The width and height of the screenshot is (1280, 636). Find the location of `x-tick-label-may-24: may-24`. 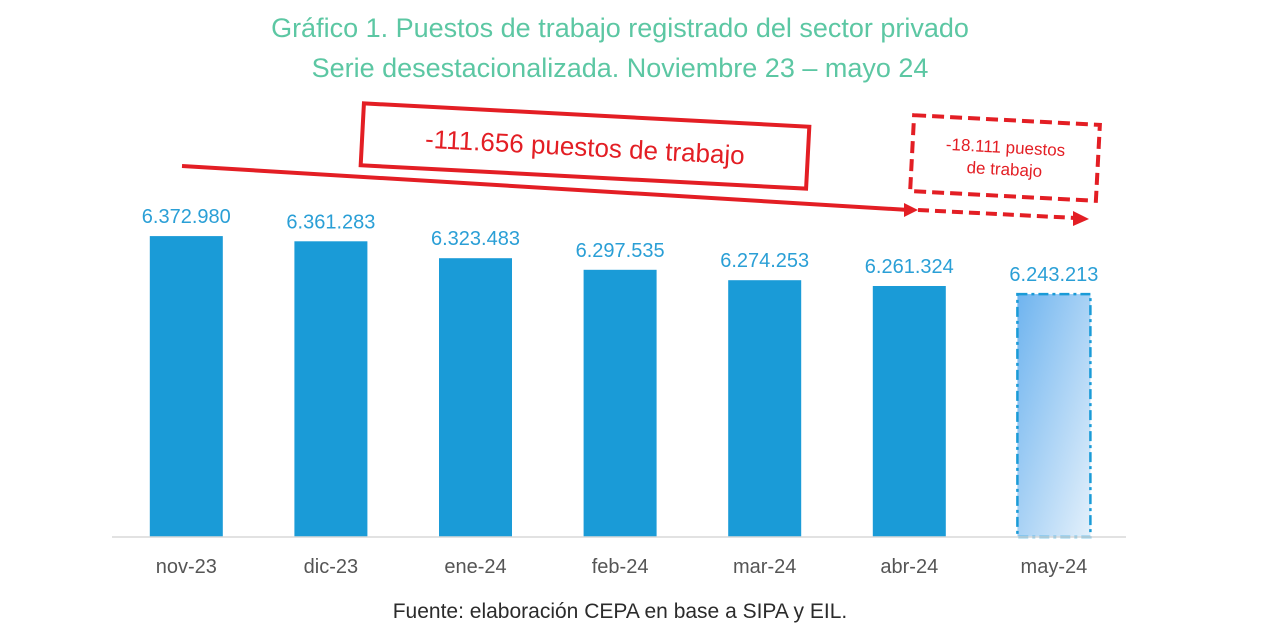

x-tick-label-may-24: may-24 is located at coordinates (1054, 567).